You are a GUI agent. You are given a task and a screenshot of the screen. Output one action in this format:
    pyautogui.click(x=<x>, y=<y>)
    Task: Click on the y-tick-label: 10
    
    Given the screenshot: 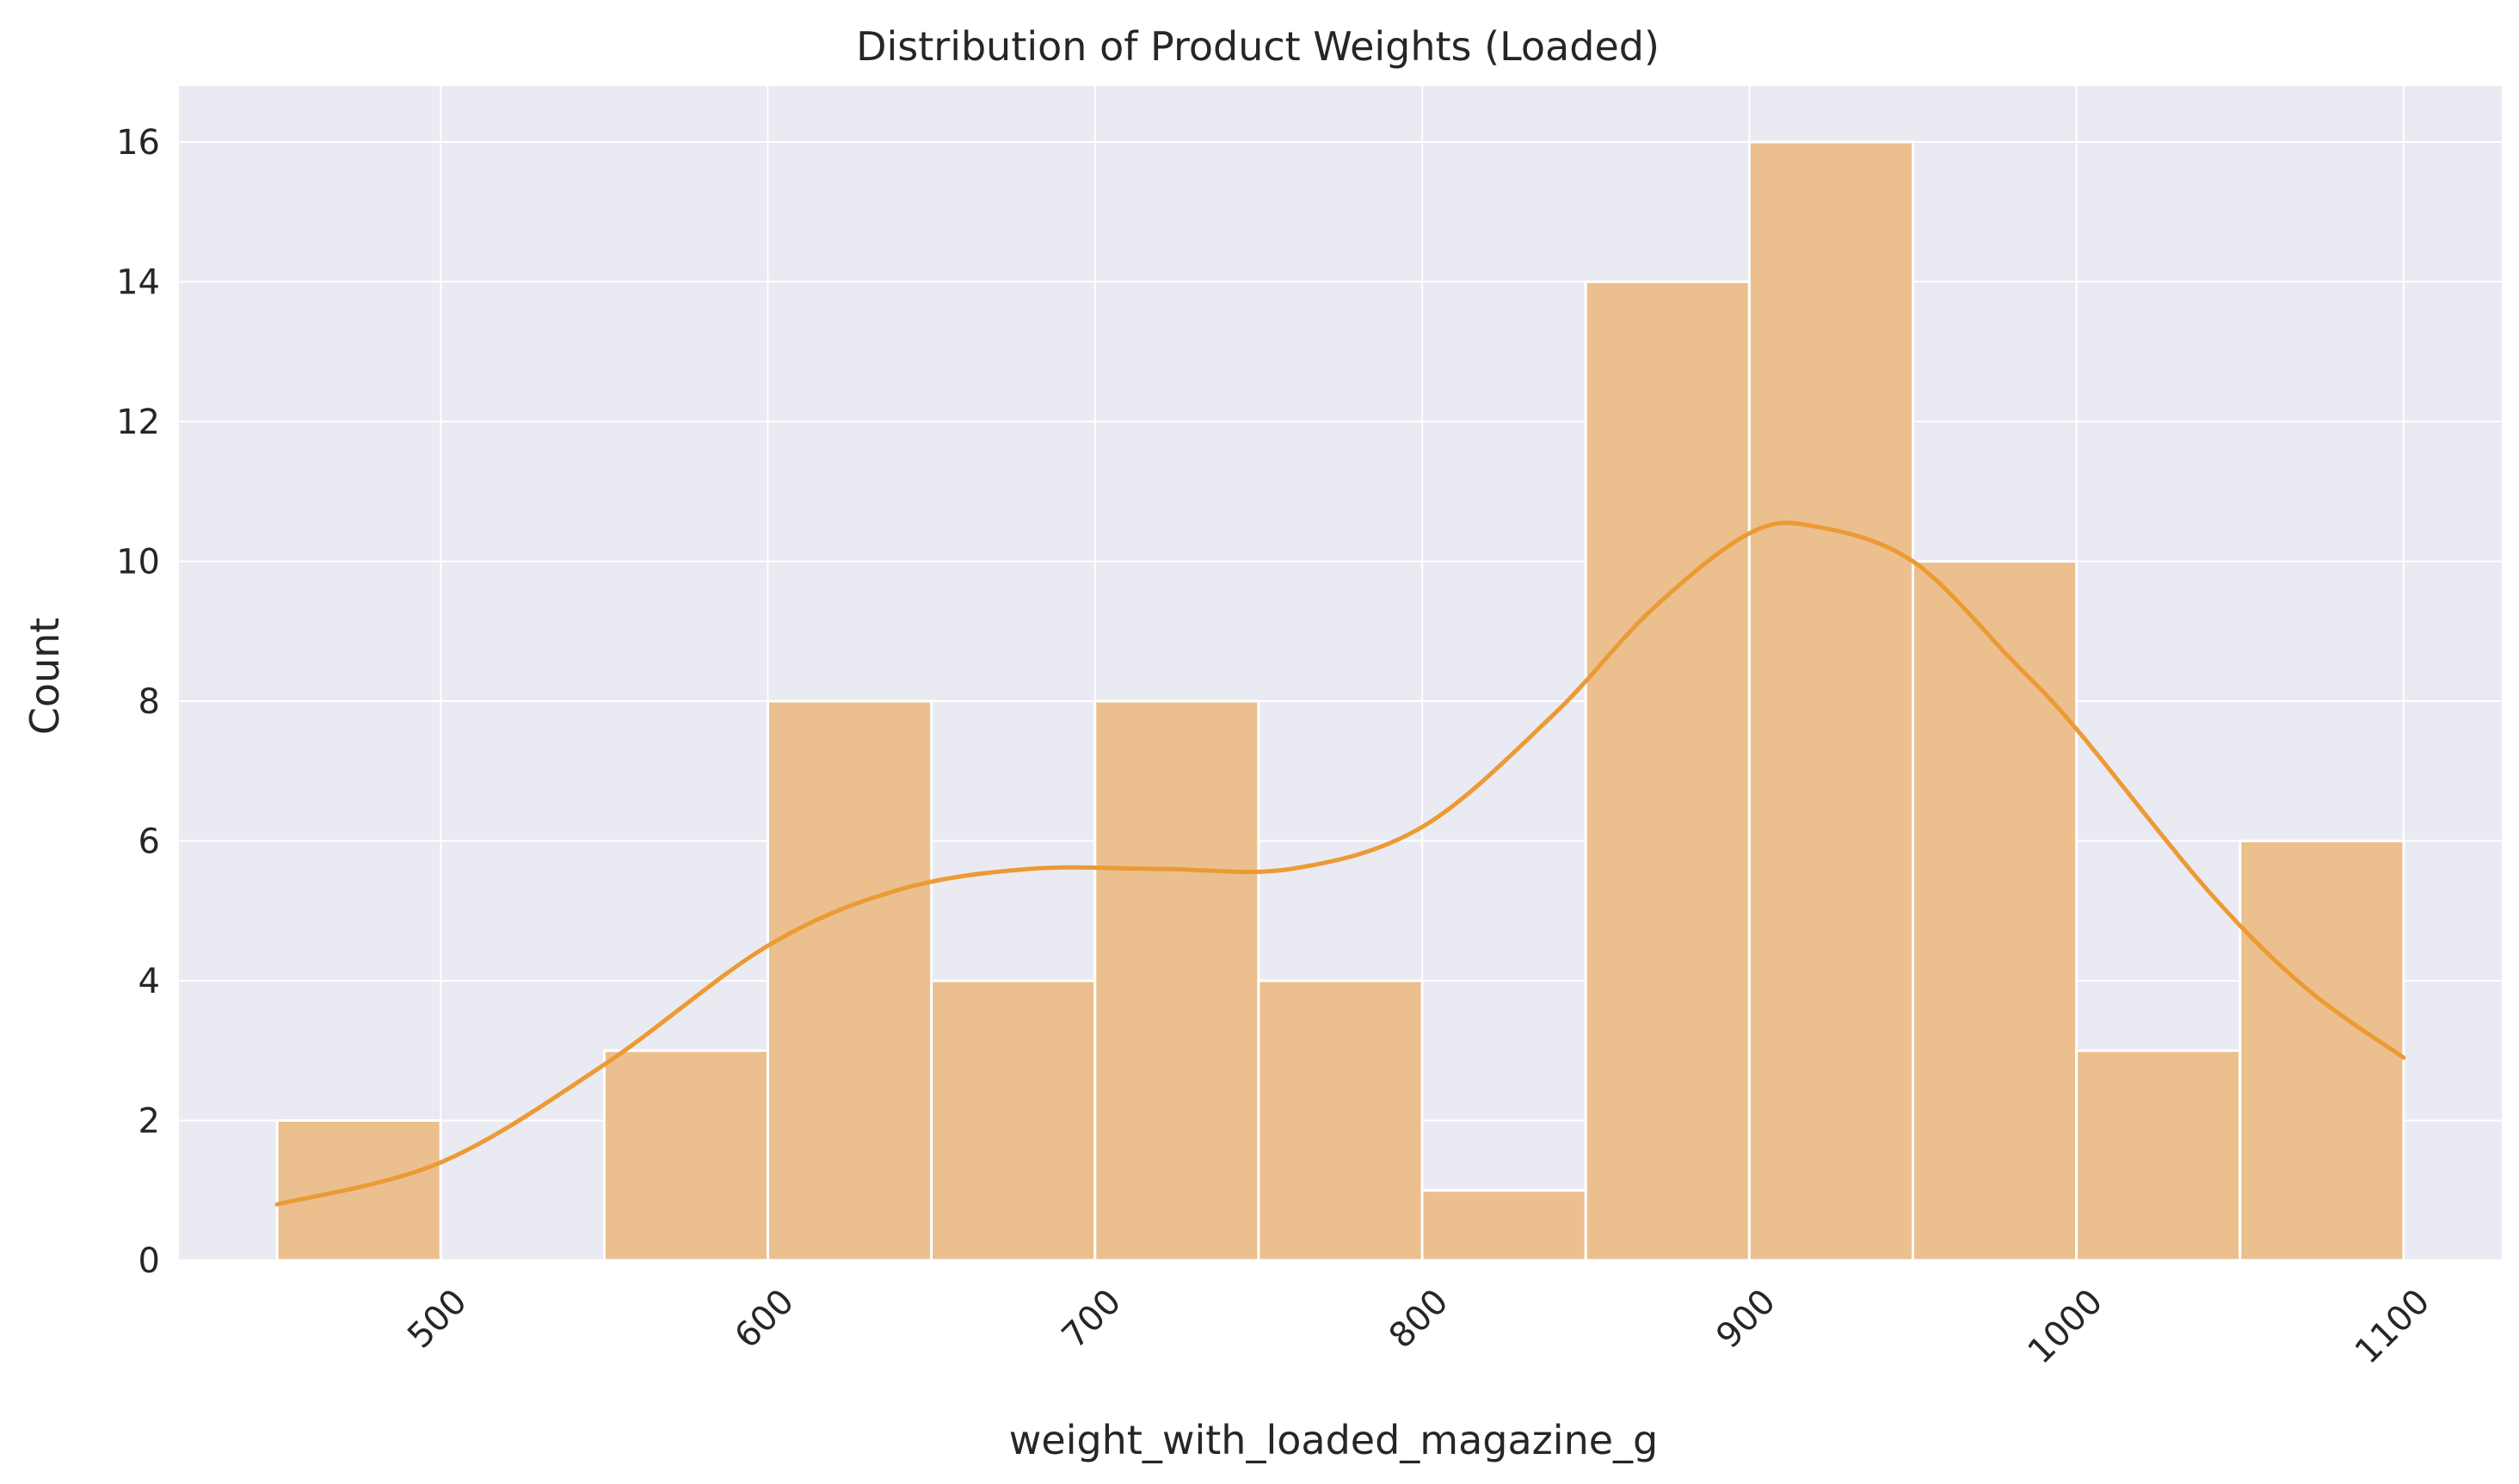 What is the action you would take?
    pyautogui.click(x=138, y=562)
    